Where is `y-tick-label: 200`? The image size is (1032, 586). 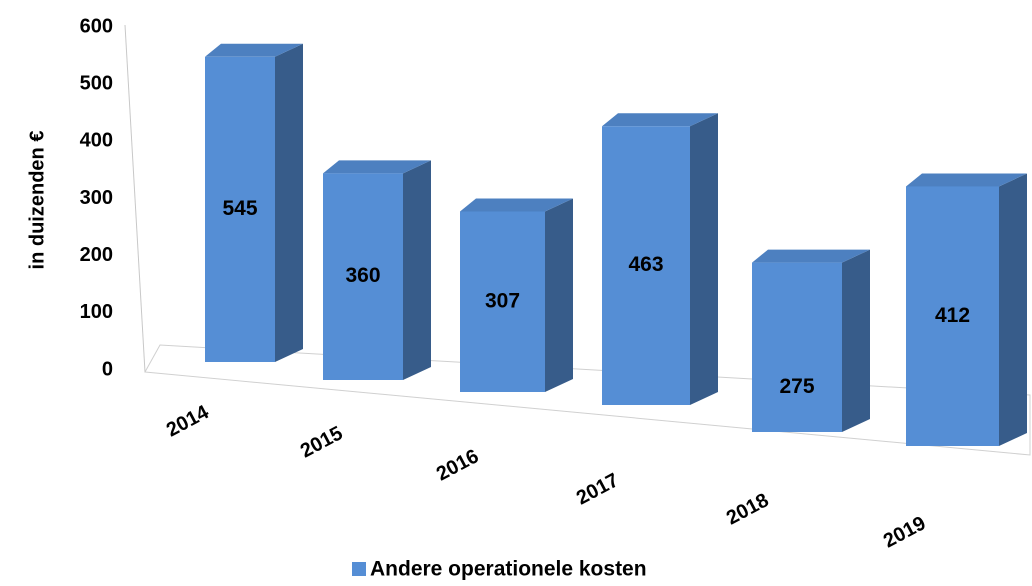
y-tick-label: 200 is located at coordinates (96, 255).